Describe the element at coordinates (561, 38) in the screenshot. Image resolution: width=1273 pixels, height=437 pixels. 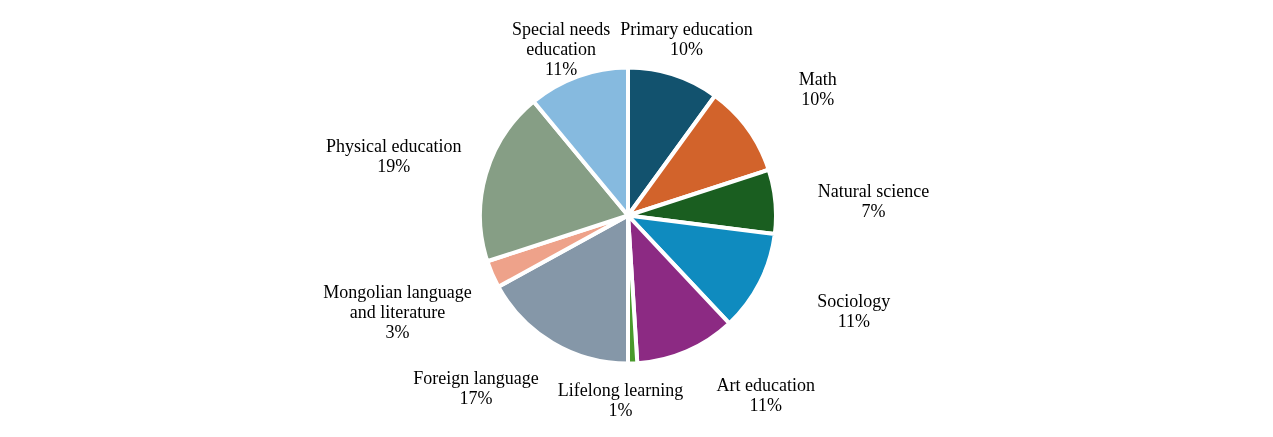
I see `slice-label: Special needs education` at that location.